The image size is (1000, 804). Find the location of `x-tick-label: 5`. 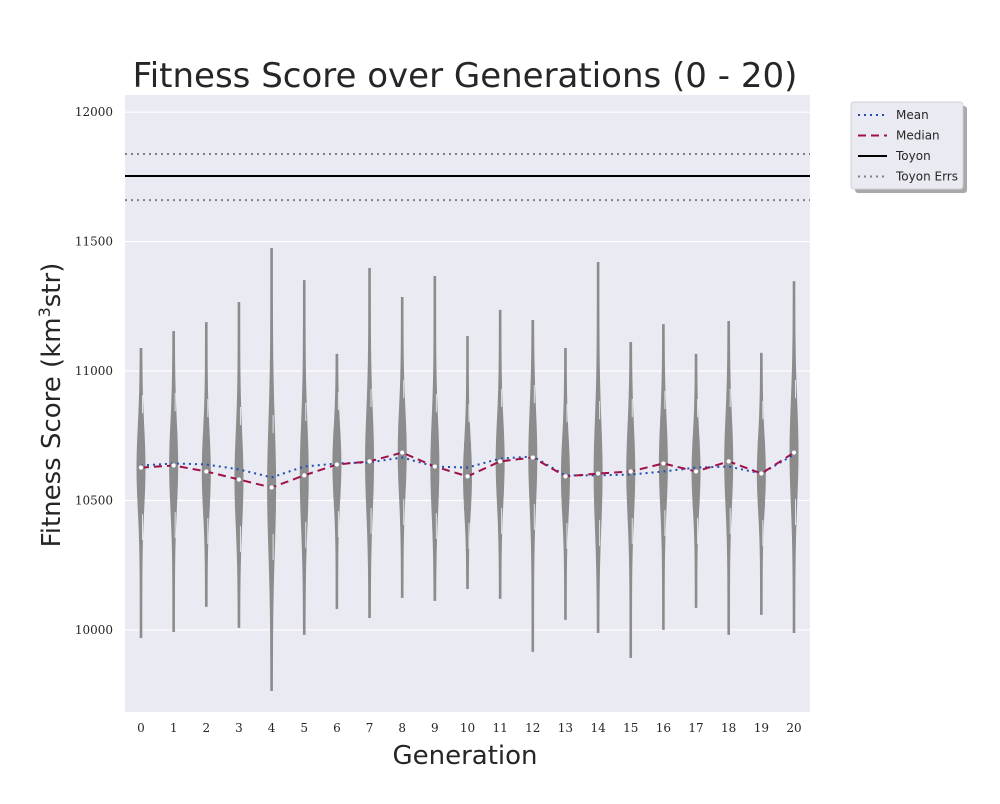

x-tick-label: 5 is located at coordinates (304, 728).